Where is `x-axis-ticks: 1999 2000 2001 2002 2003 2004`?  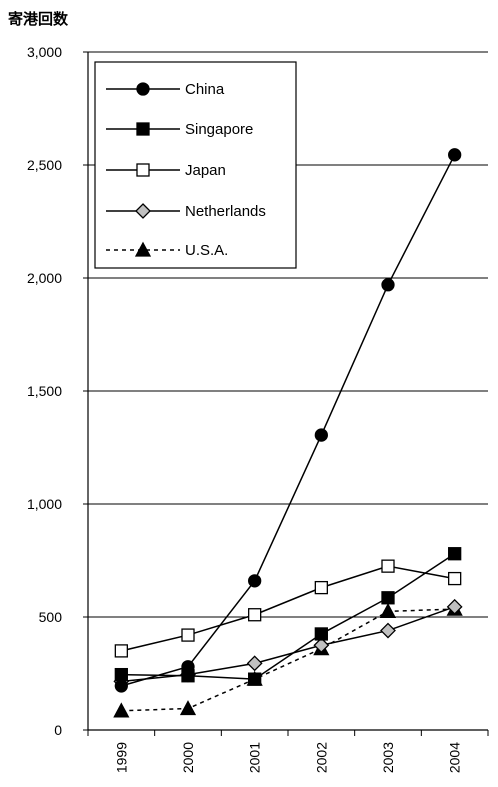 x-axis-ticks: 1999 2000 2001 2002 2003 2004 is located at coordinates (288, 751).